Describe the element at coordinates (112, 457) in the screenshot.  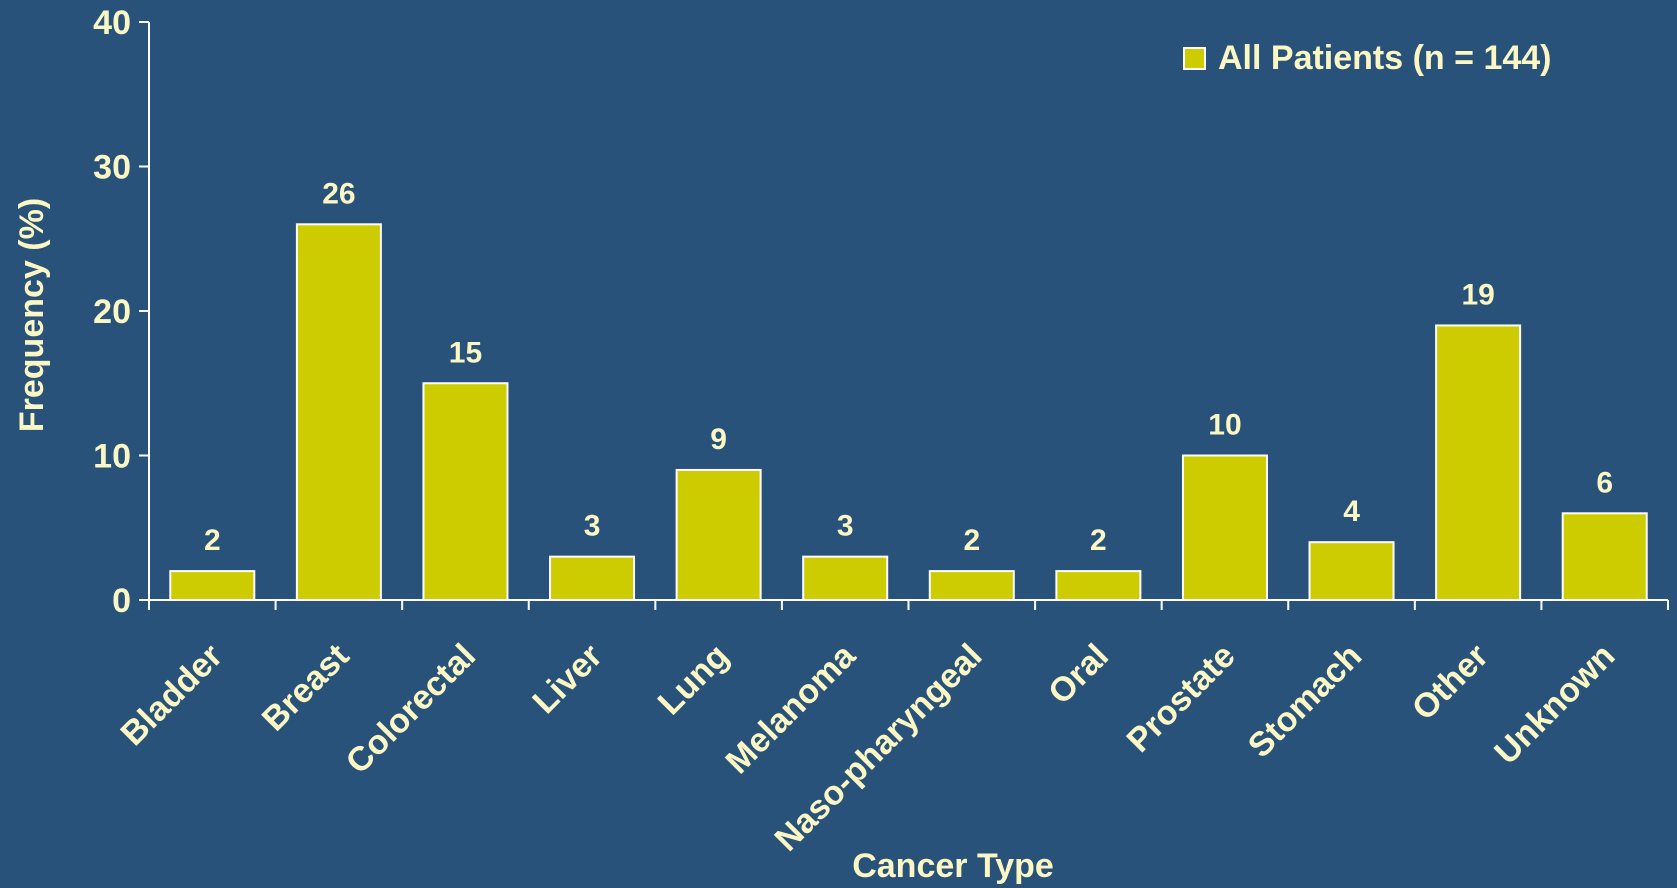
I see `y-tick-label: 10` at that location.